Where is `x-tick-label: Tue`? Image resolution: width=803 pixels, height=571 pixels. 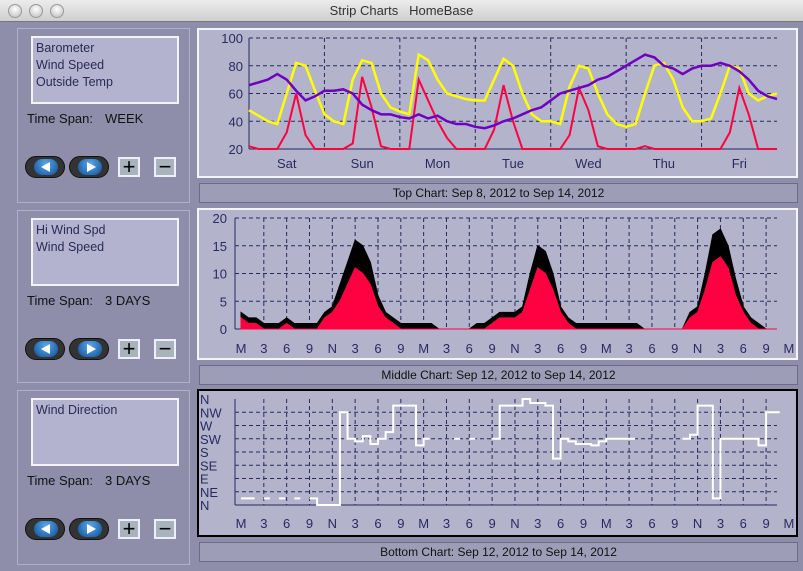 x-tick-label: Tue is located at coordinates (513, 163).